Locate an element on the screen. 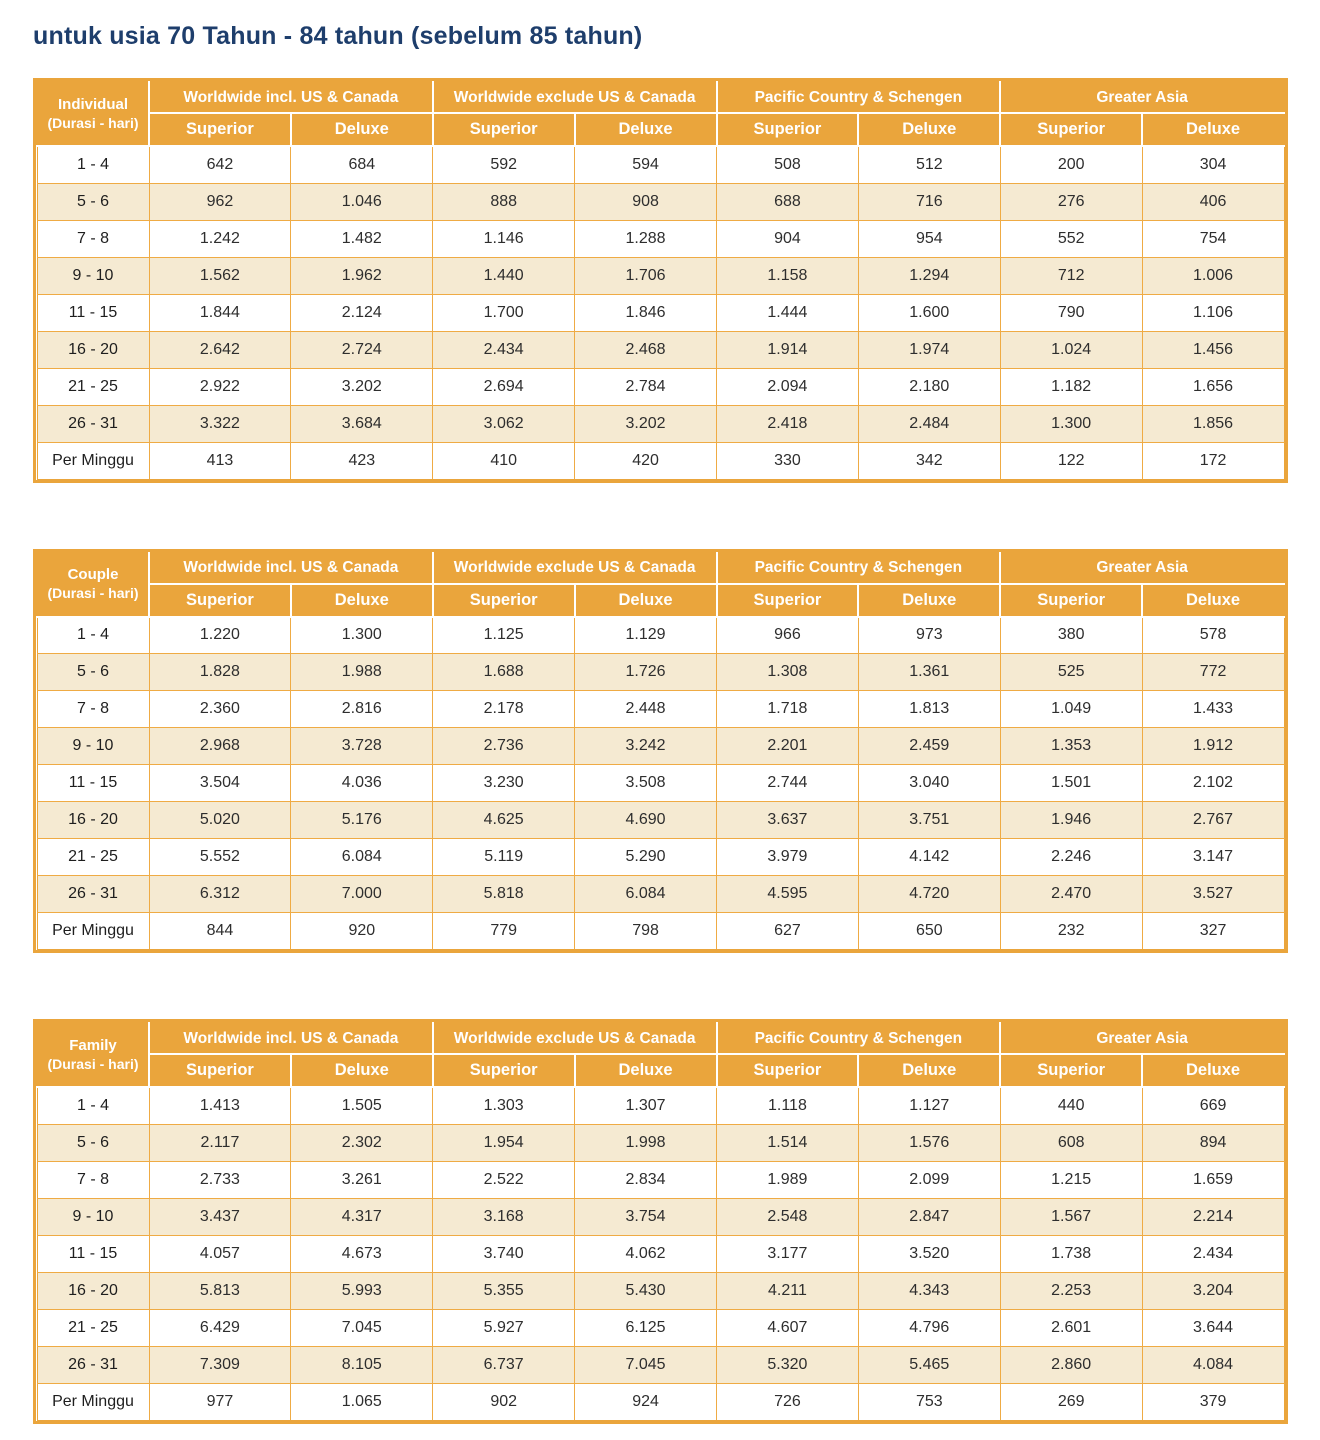  price-cell: 3.147 is located at coordinates (1213, 857).